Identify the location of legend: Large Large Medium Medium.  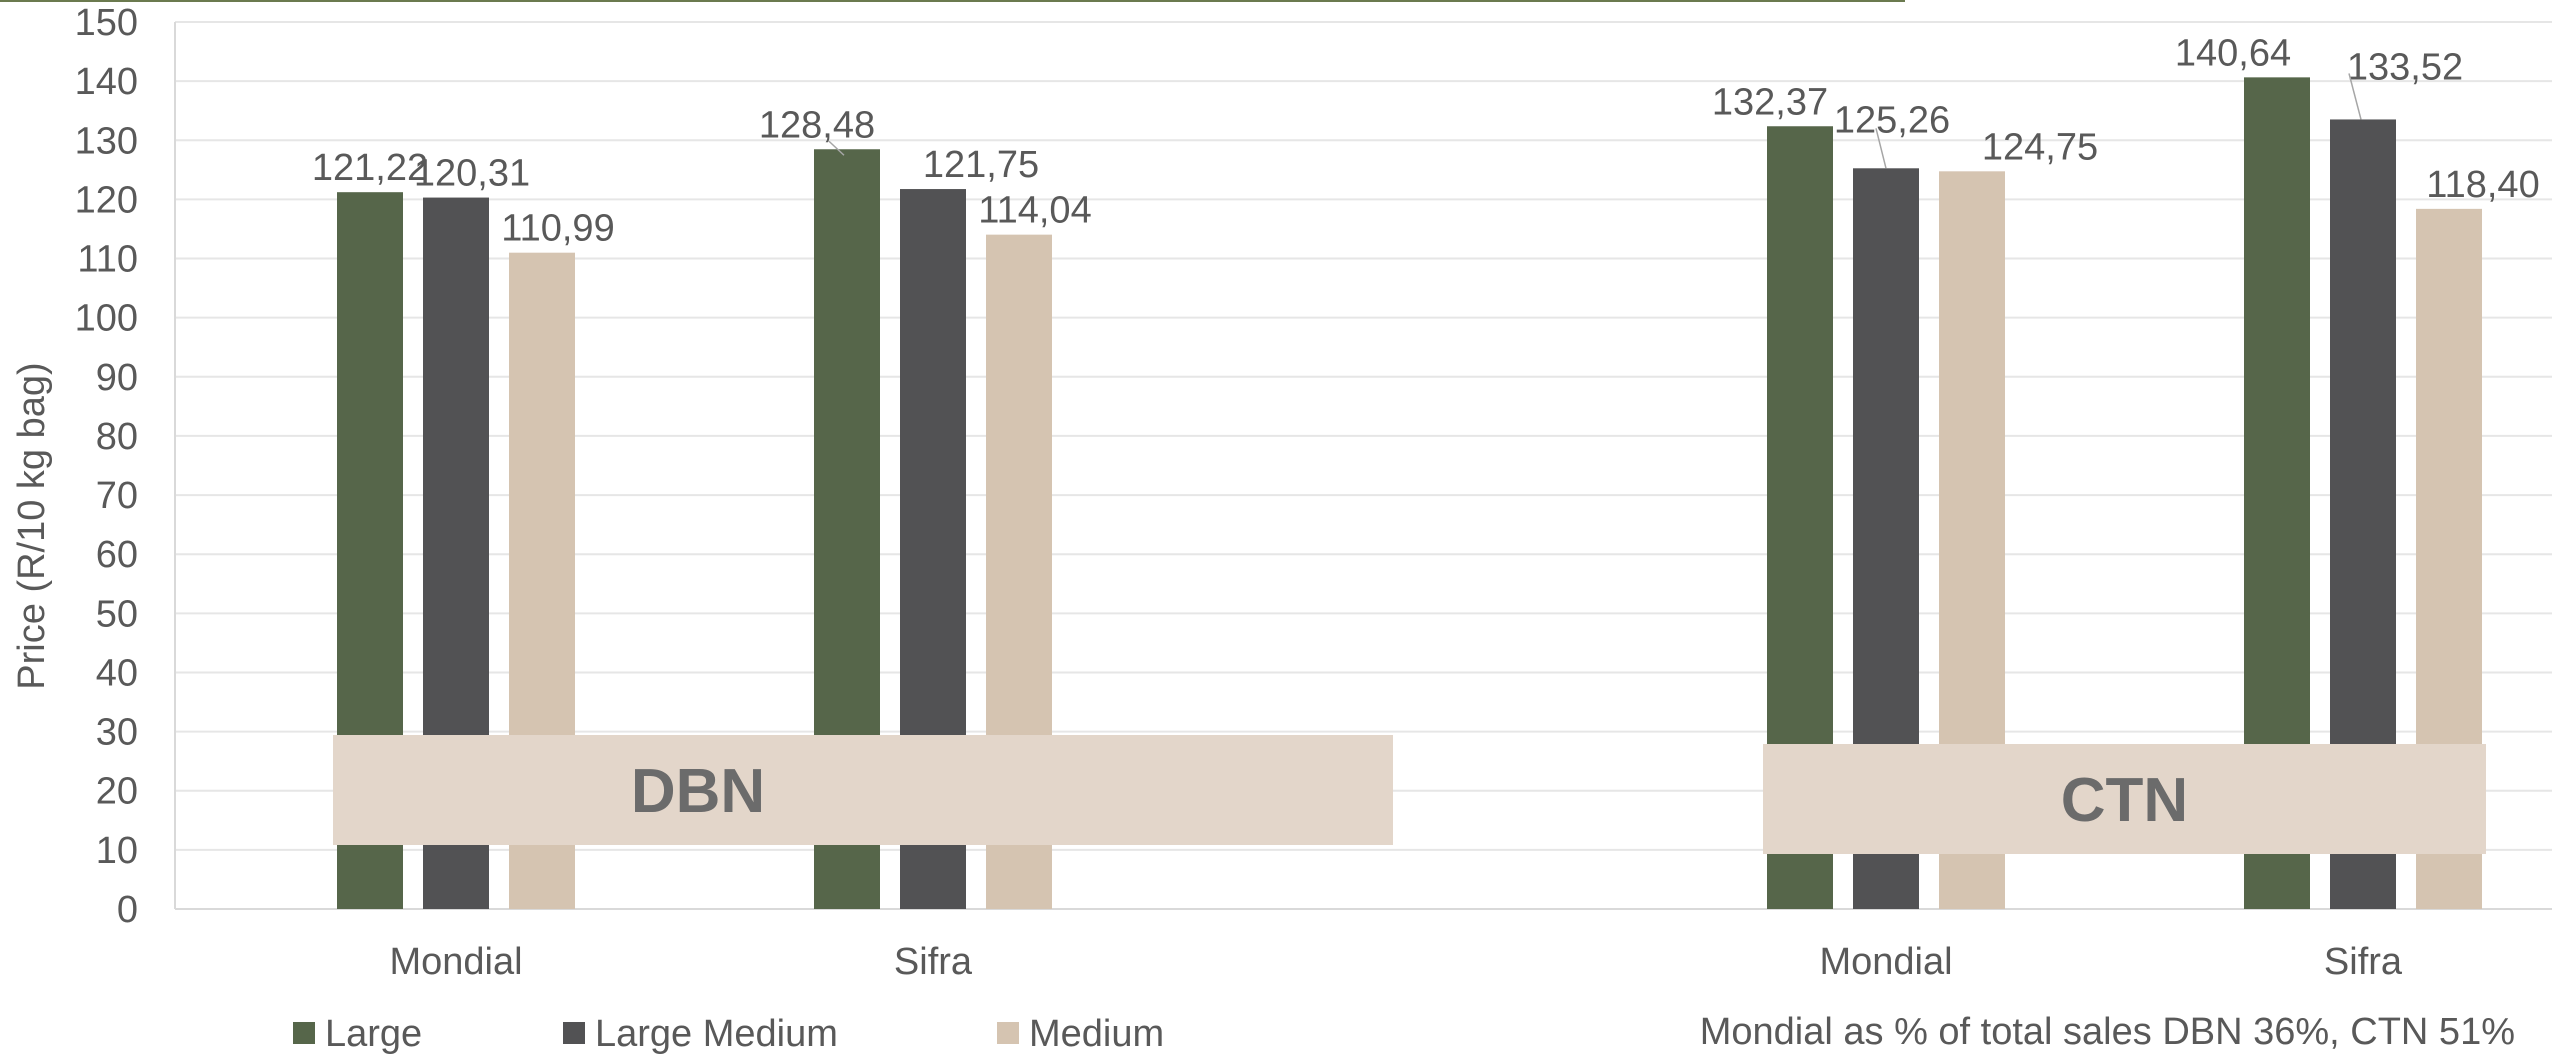
(728, 1034).